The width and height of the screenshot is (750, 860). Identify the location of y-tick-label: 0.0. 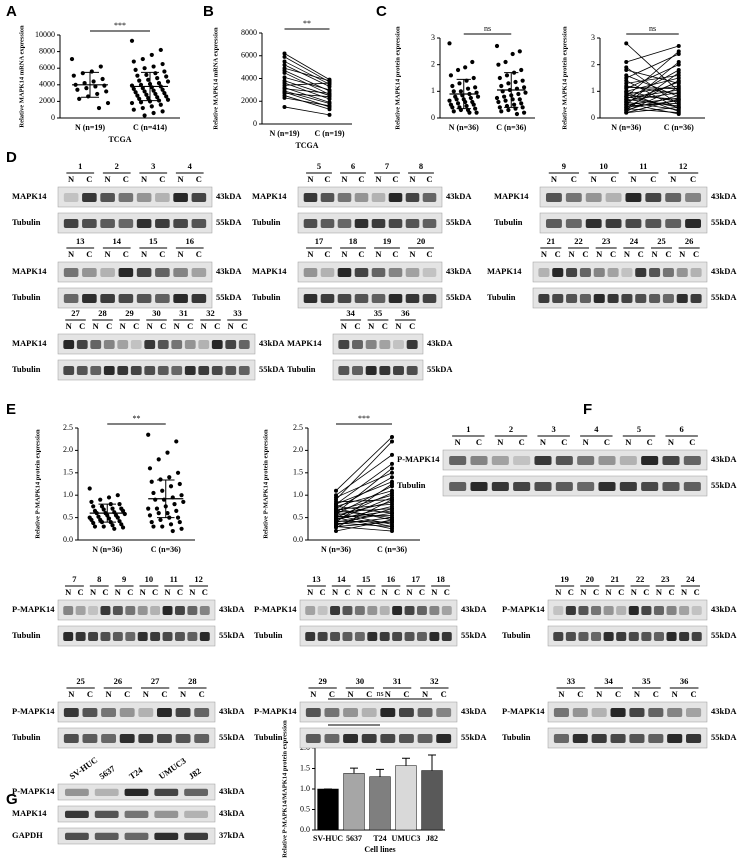
(68, 539).